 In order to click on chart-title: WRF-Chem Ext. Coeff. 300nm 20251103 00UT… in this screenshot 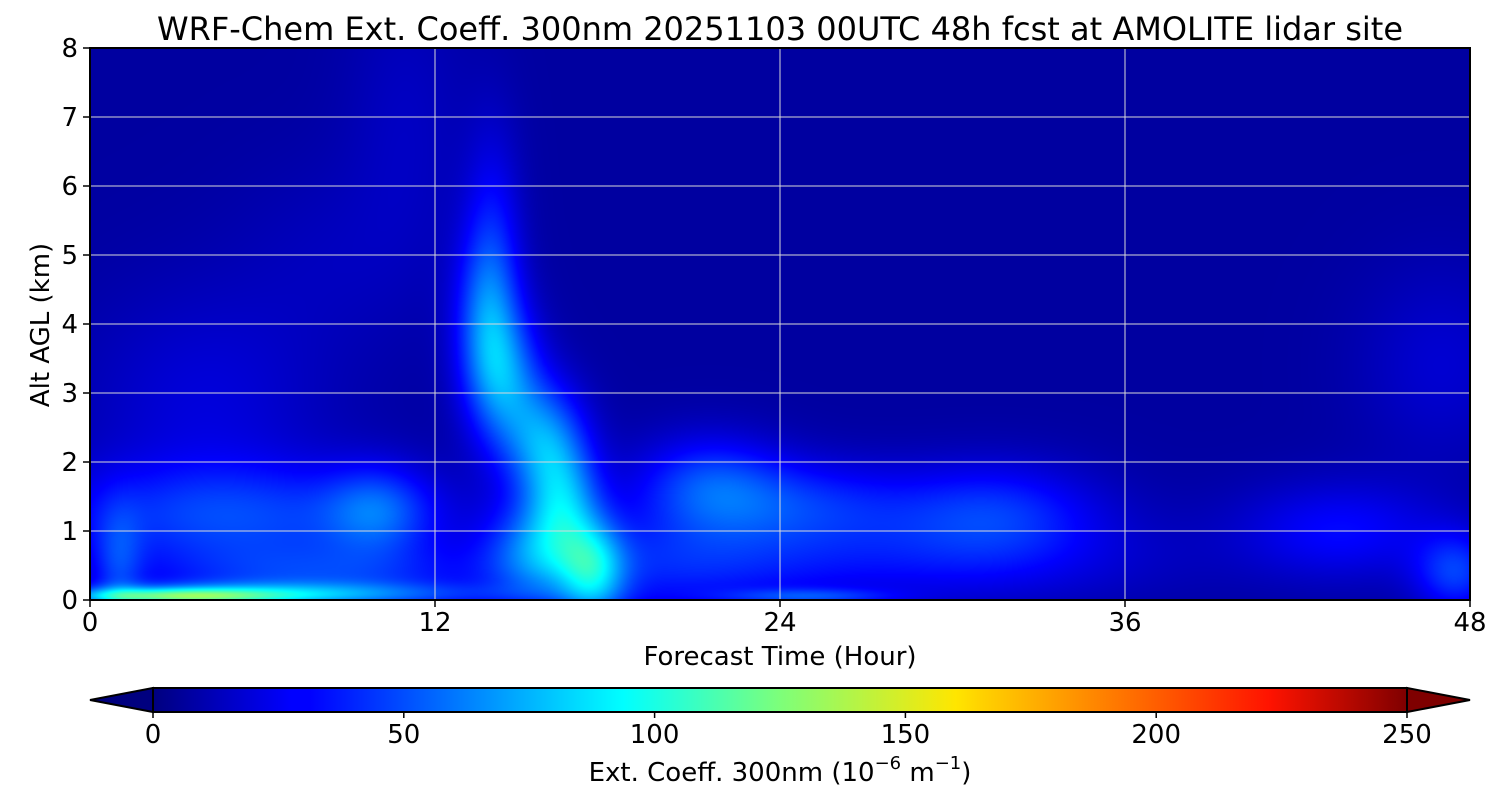, I will do `click(780, 29)`.